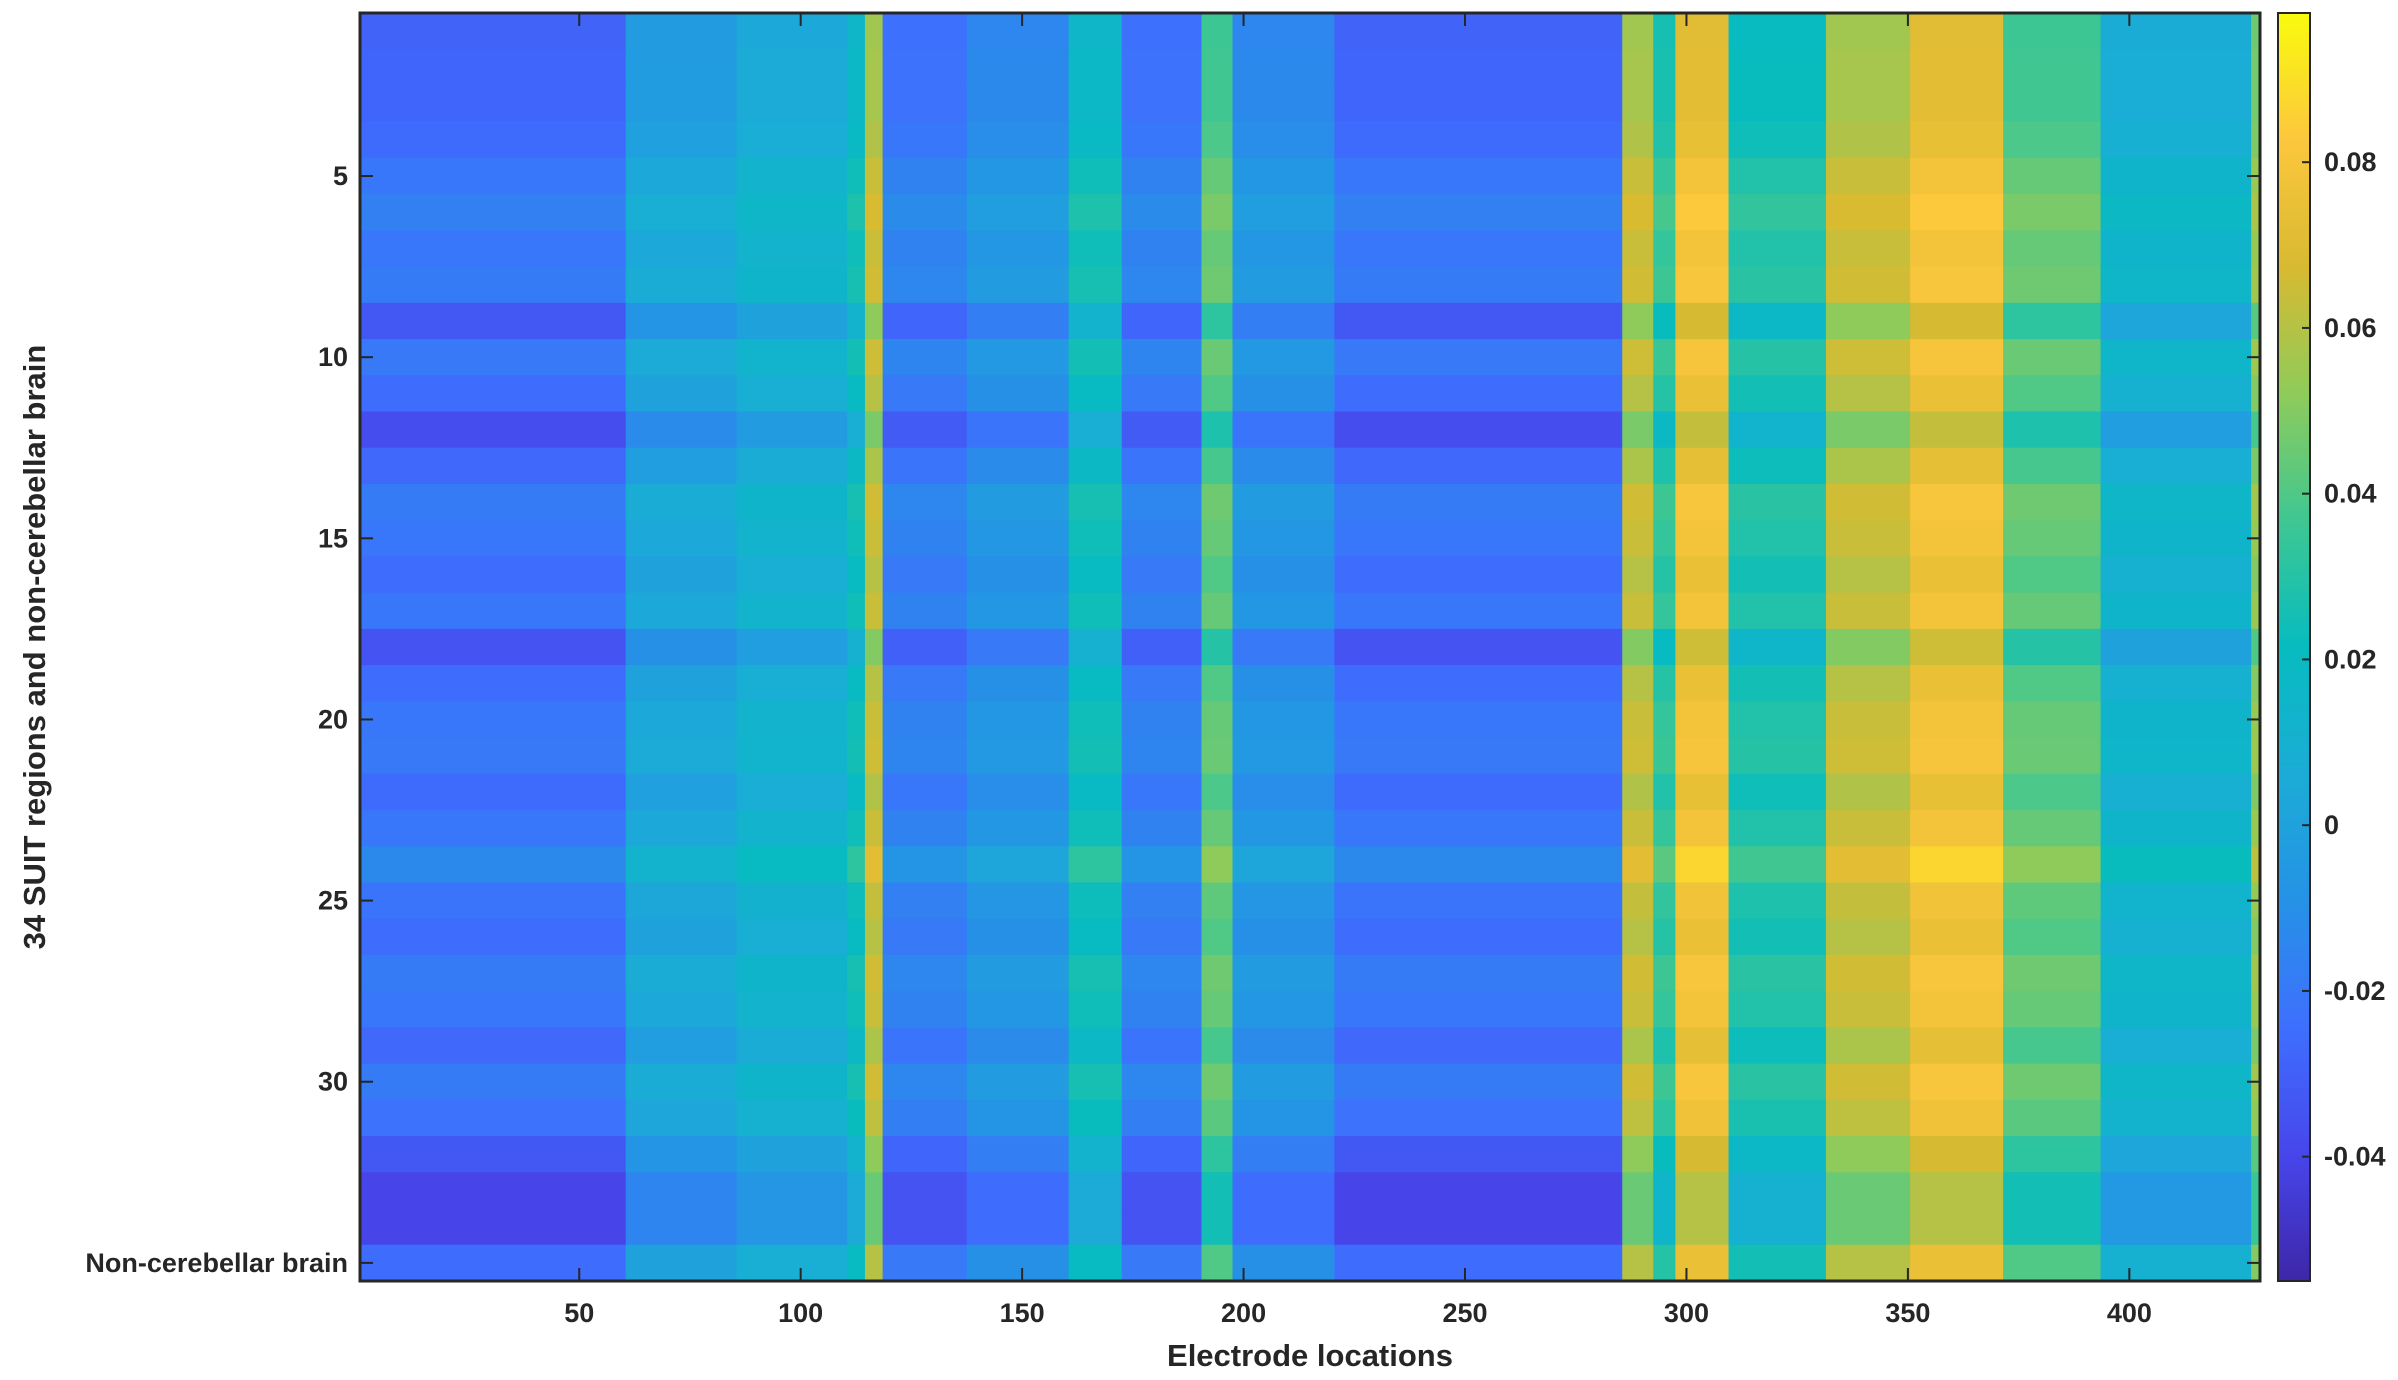 The height and width of the screenshot is (1380, 2398). What do you see at coordinates (792, 611) in the screenshot?
I see `heatmap-cell-r17-g3` at bounding box center [792, 611].